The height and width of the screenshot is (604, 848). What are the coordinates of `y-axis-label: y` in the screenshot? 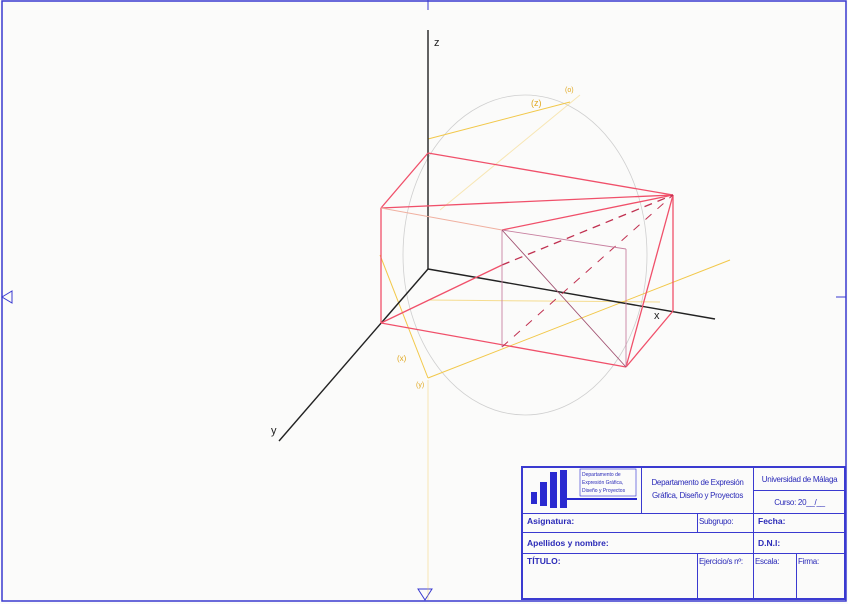 It's located at (274, 431).